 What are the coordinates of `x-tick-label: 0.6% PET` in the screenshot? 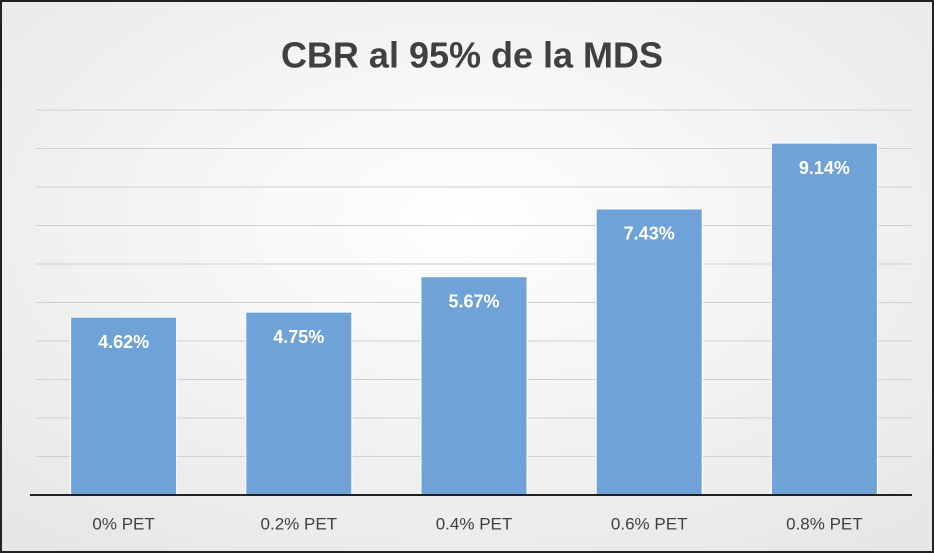 It's located at (649, 523).